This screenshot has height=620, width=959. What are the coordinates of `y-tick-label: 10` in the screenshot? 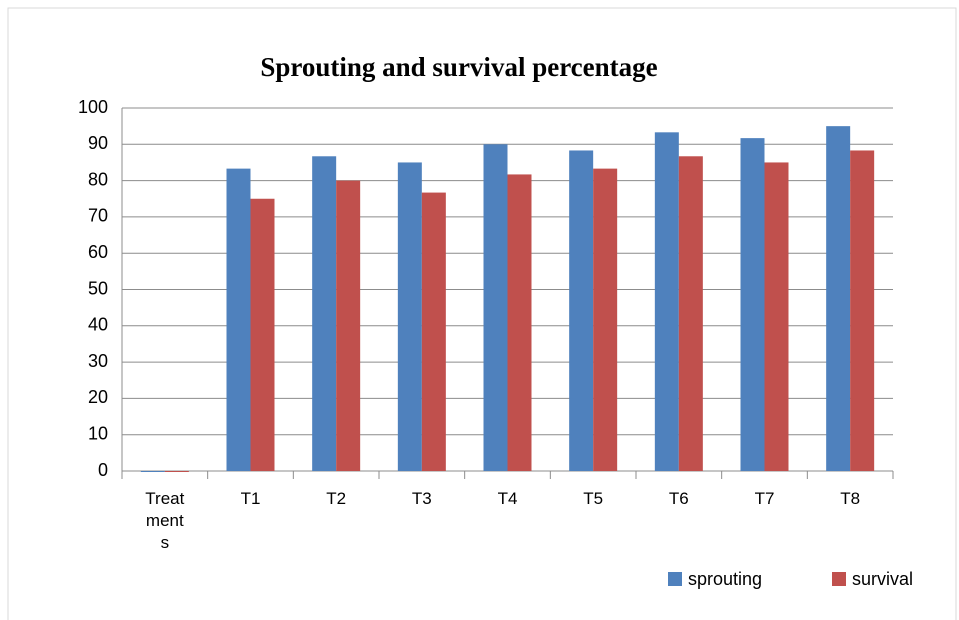 It's located at (98, 433).